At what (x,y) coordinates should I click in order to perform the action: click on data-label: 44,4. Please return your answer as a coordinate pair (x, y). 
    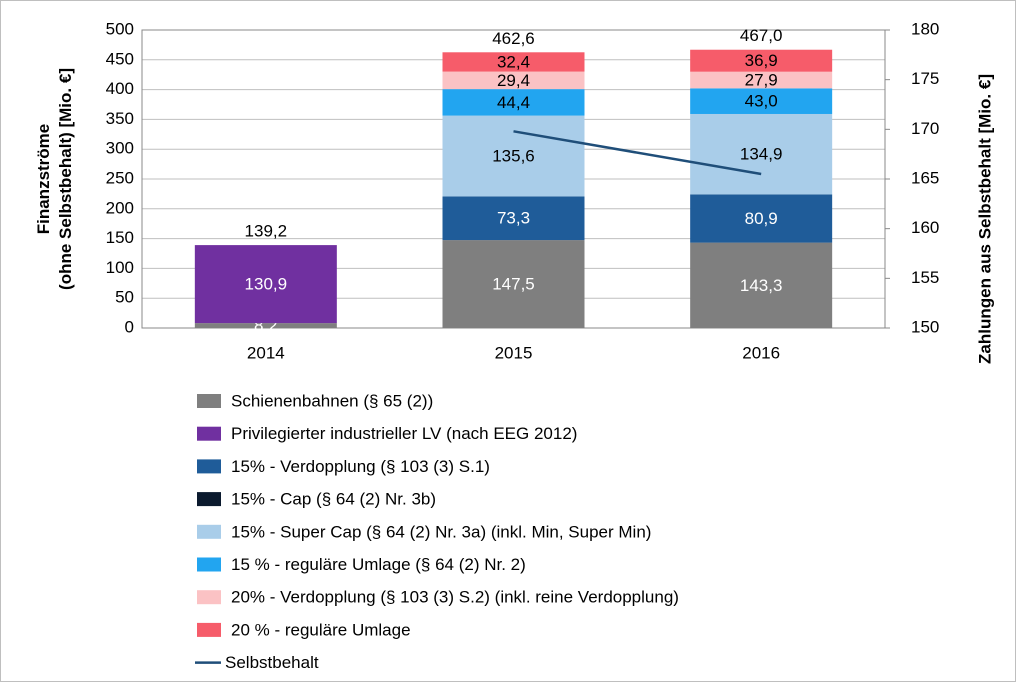
    Looking at the image, I should click on (513, 102).